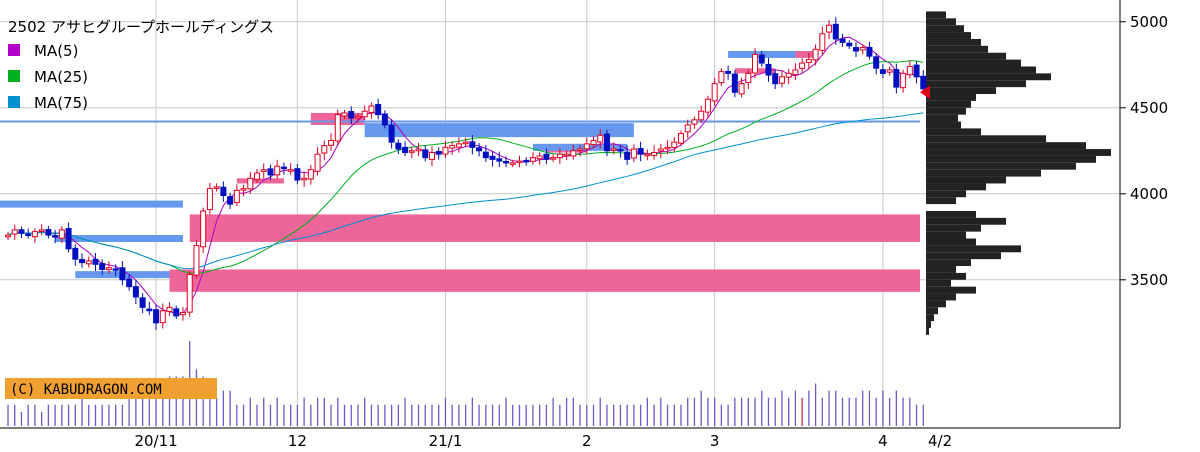 The height and width of the screenshot is (452, 1200). I want to click on copyright-badge: (C) KABUDRAGON.COM, so click(111, 388).